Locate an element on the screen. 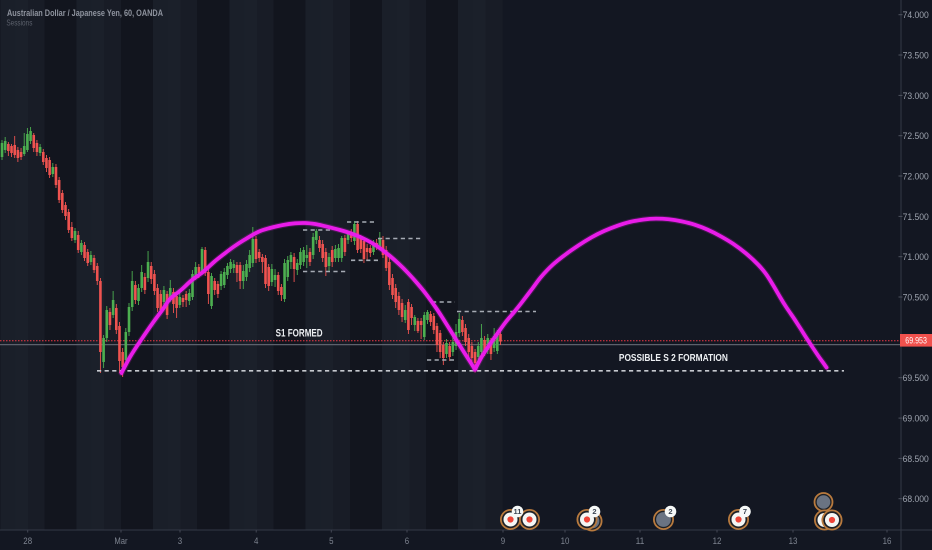  svg-text: S1 FORMED is located at coordinates (299, 333).